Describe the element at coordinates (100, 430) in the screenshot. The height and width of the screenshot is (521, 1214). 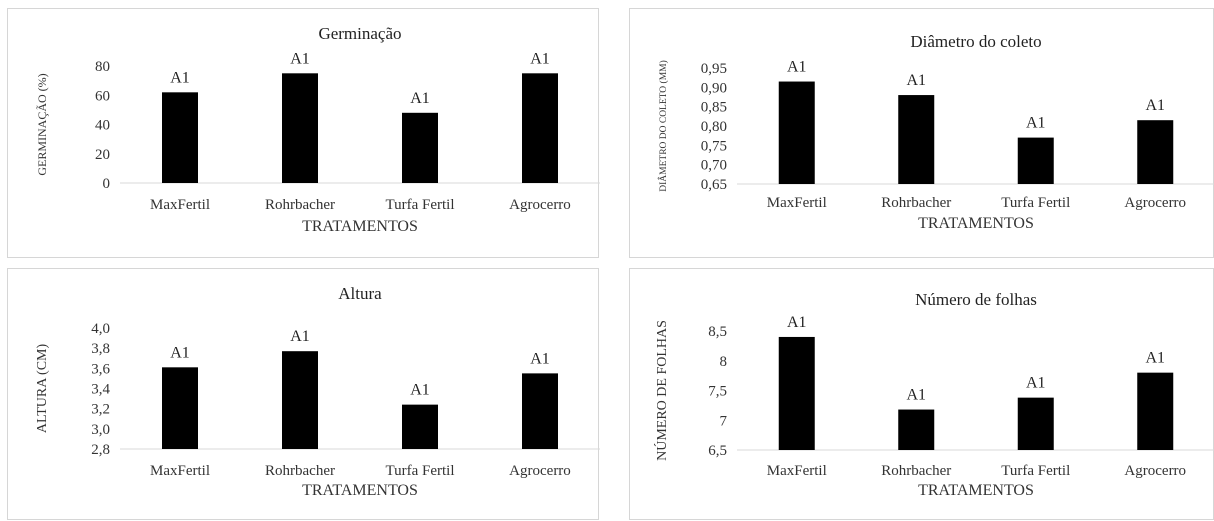
I see `y-tick-label: 3,0` at that location.